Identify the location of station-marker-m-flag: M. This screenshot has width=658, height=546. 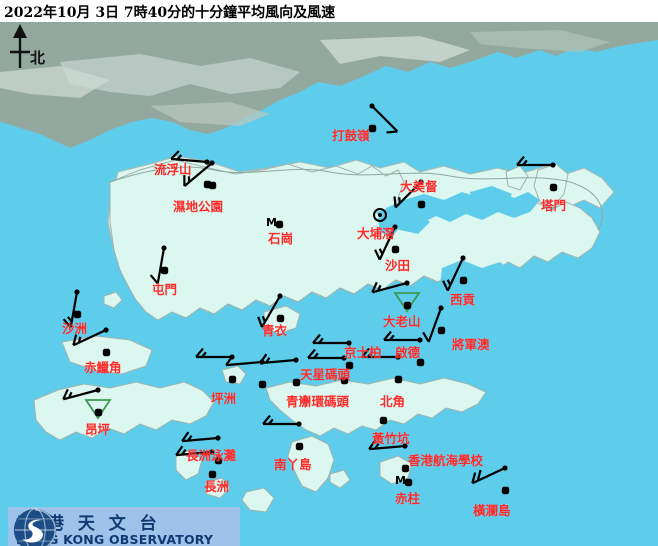
(400, 480).